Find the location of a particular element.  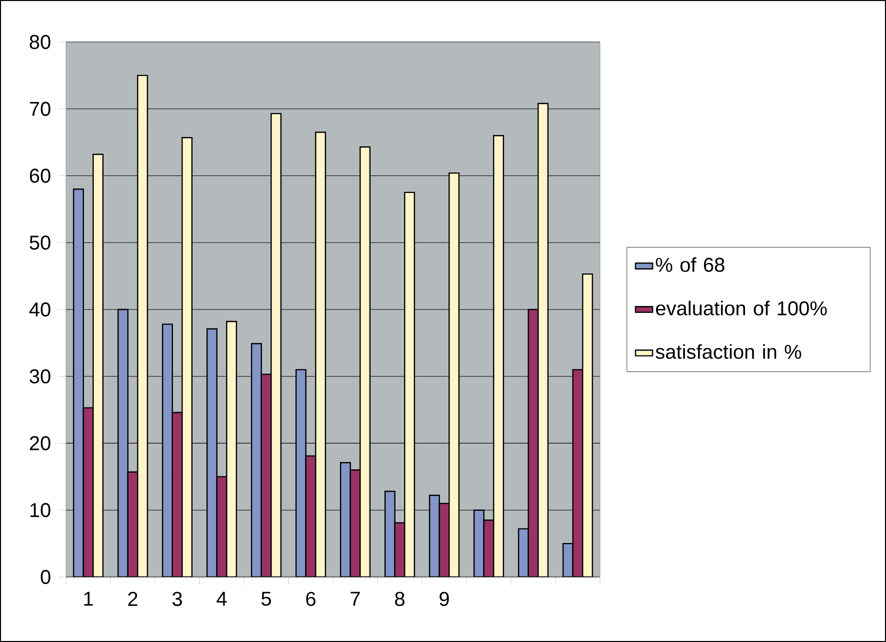

legend-label: evaluation of 100% is located at coordinates (741, 308).